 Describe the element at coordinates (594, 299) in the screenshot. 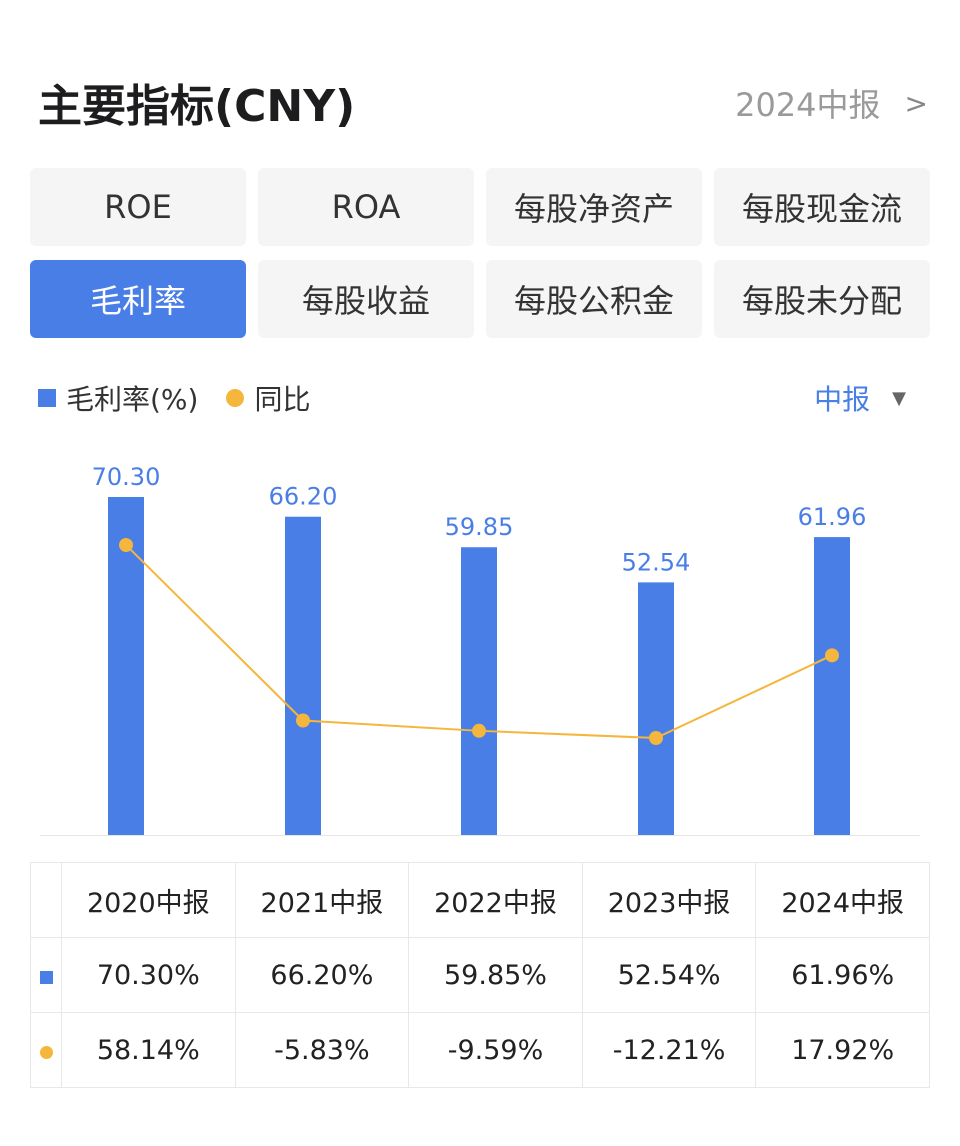

I see `tab-reserve-per-share: 每股公积金` at that location.